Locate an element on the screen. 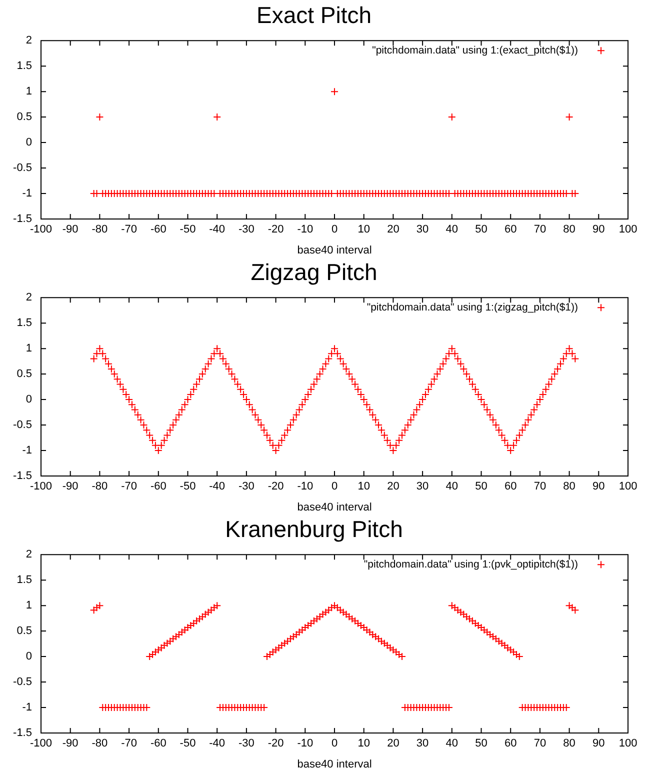  chart-title: Exact Pitch is located at coordinates (314, 15).